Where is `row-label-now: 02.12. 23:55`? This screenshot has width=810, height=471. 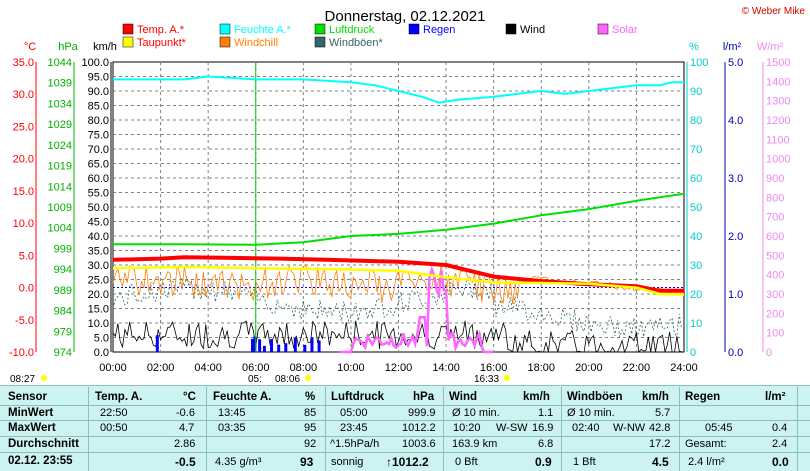 row-label-now: 02.12. 23:55 is located at coordinates (40, 461).